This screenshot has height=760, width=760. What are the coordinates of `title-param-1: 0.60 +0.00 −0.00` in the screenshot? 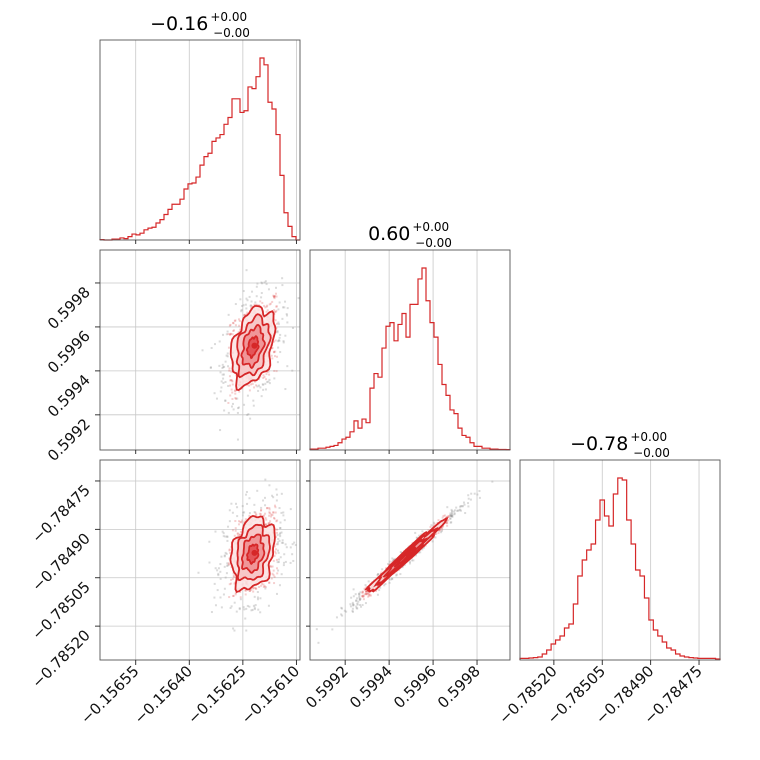 It's located at (410, 235).